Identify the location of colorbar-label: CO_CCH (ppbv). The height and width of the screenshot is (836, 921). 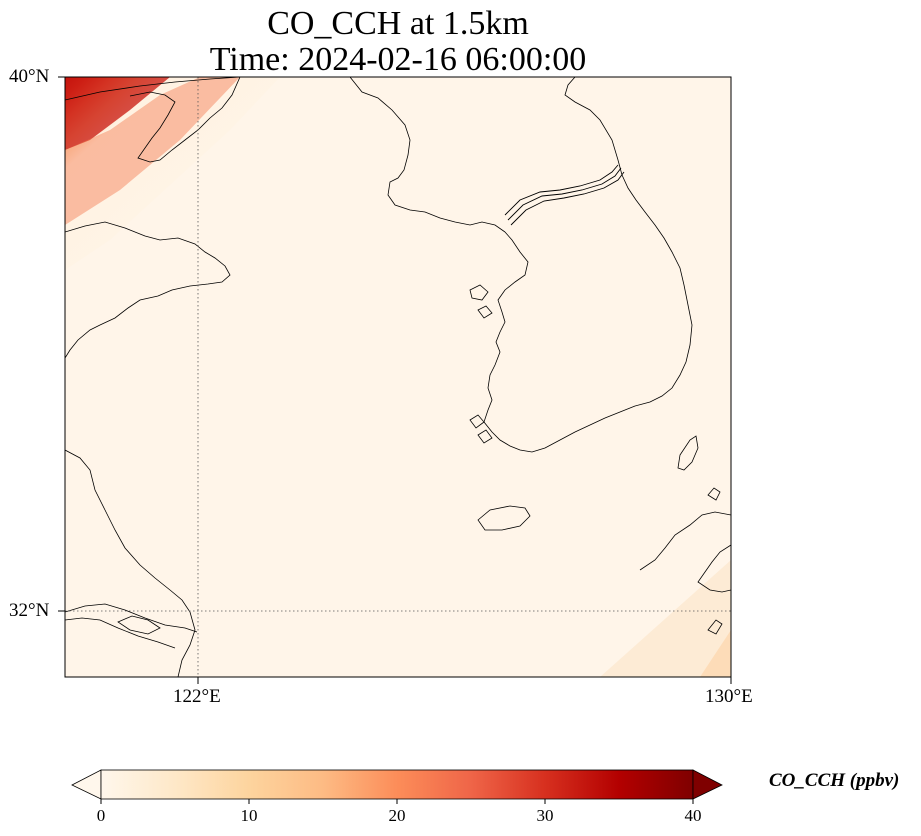
(834, 780).